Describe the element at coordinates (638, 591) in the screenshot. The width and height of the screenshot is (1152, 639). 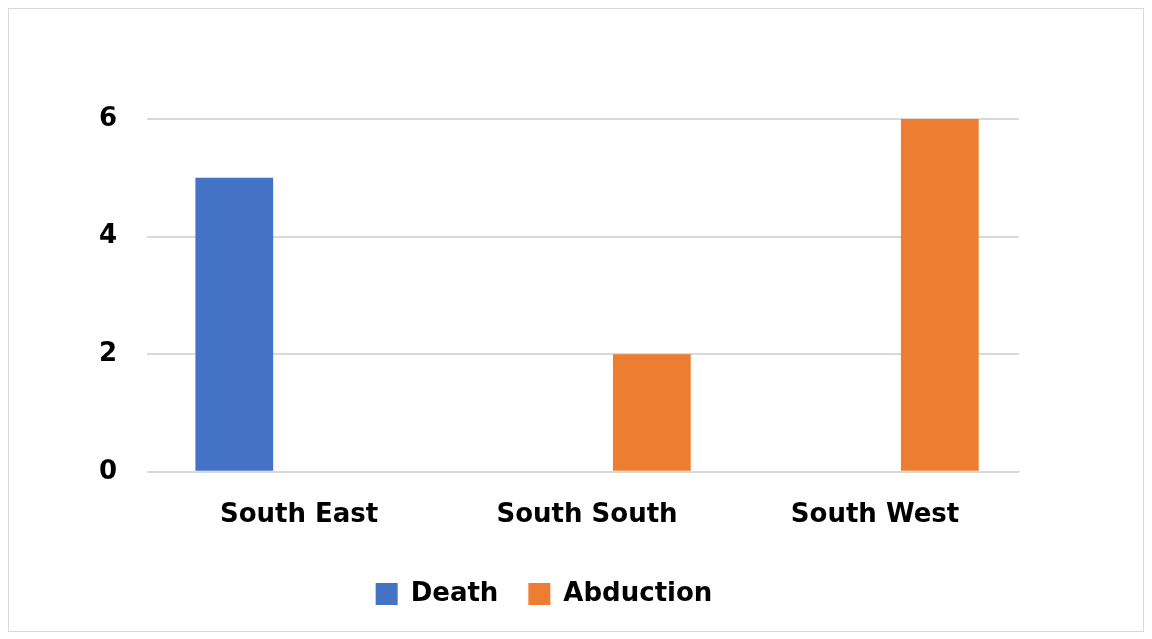
I see `legend-label: Abduction` at that location.